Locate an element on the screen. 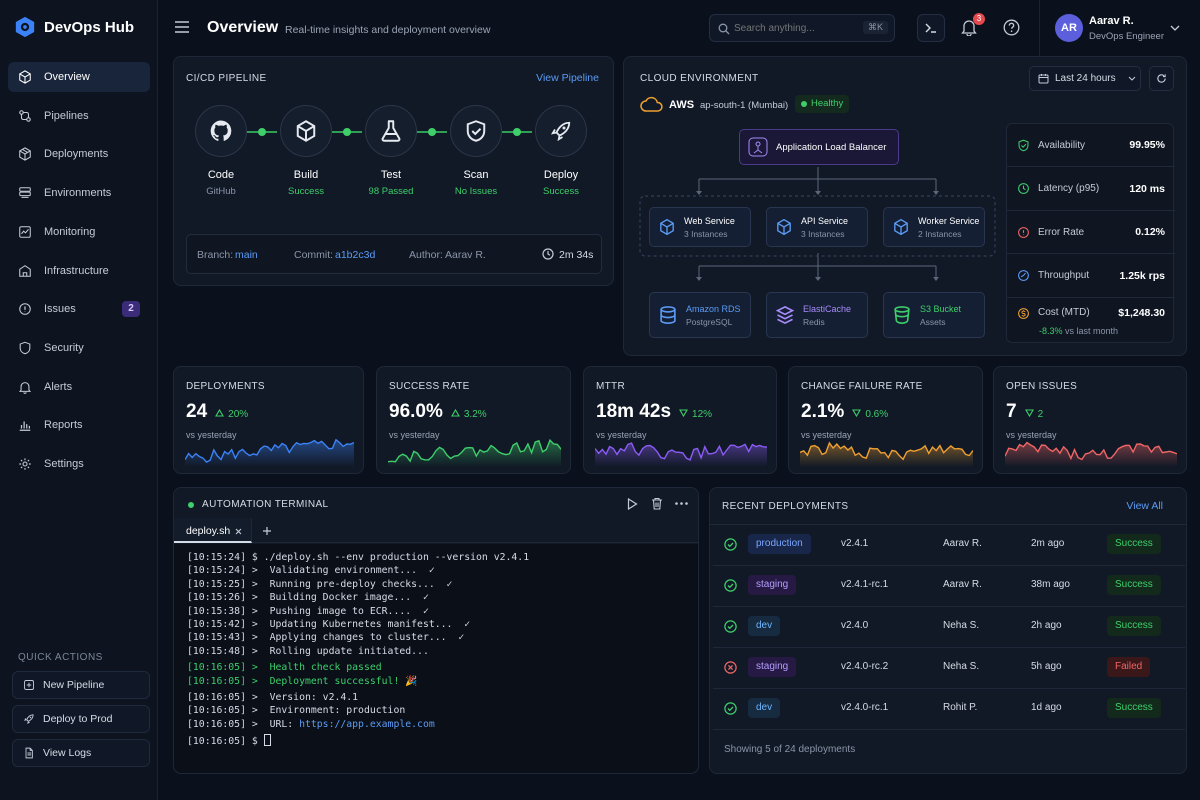 This screenshot has height=800, width=1200. author-value: Aarav R. is located at coordinates (465, 255).